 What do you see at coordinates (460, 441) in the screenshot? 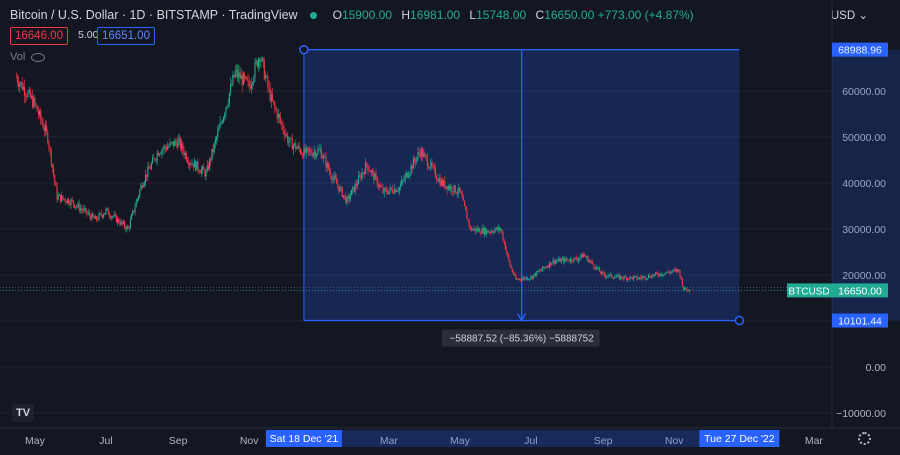
I see `x-tick-label: May` at bounding box center [460, 441].